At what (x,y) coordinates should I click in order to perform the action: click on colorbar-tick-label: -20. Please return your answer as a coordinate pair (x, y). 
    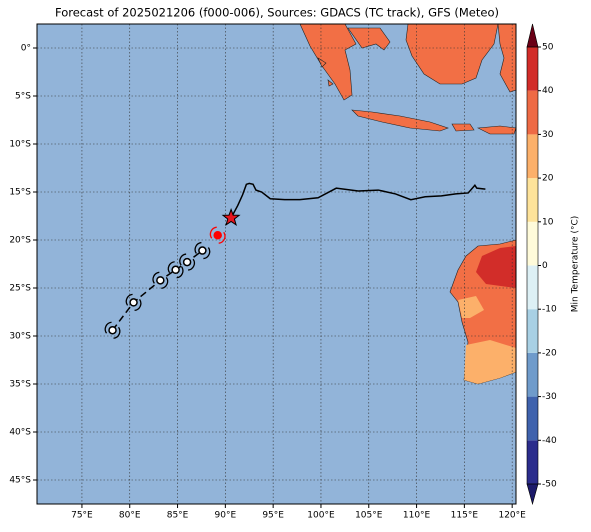
    Looking at the image, I should click on (549, 353).